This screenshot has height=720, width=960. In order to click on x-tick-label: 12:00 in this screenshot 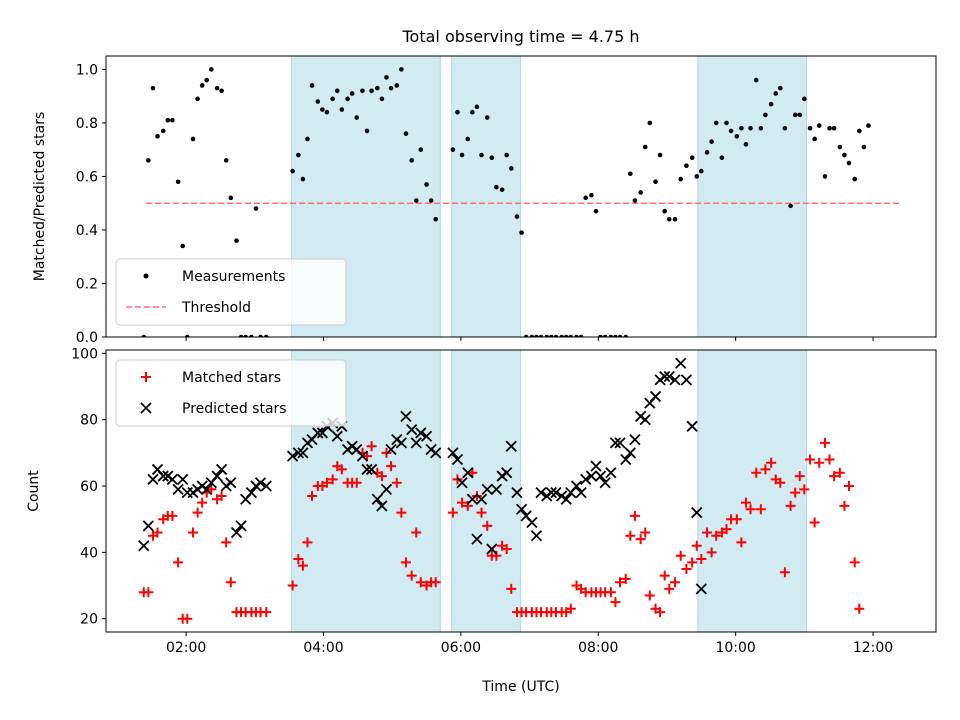, I will do `click(873, 648)`.